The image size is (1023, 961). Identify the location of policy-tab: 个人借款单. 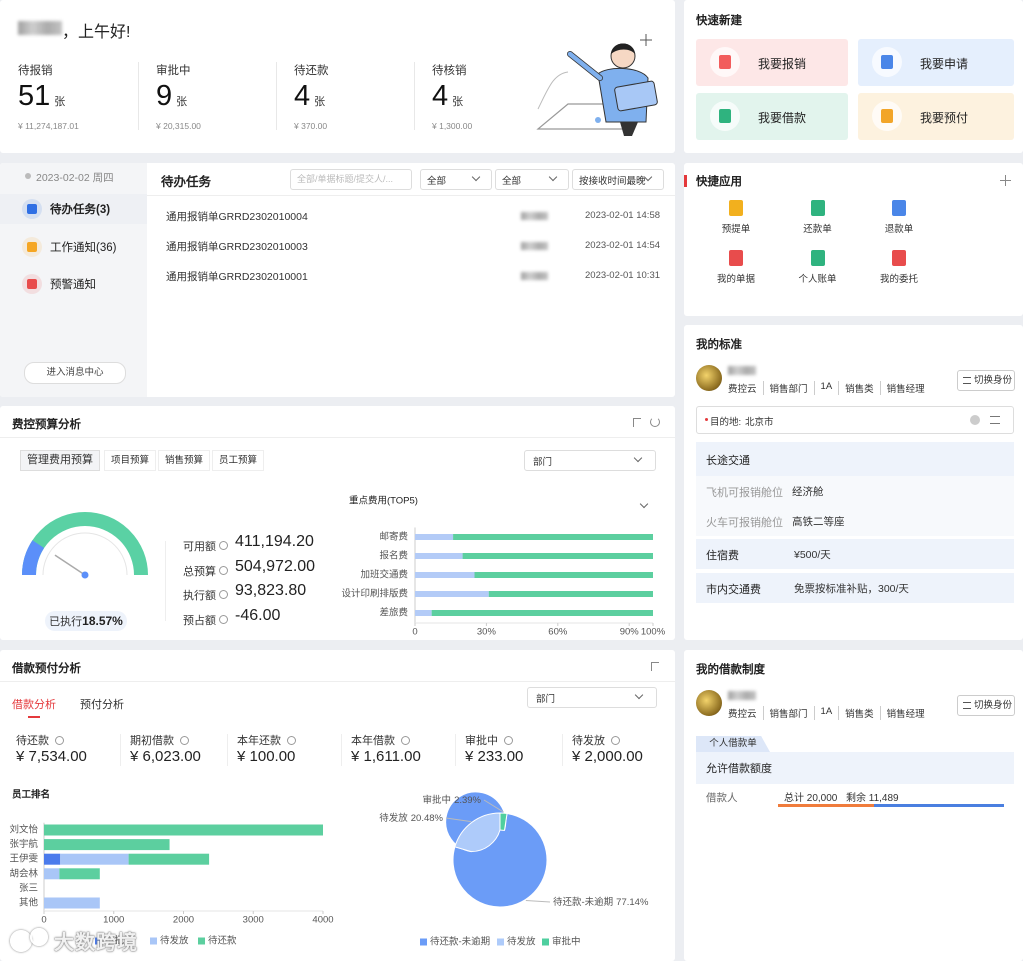
(733, 744).